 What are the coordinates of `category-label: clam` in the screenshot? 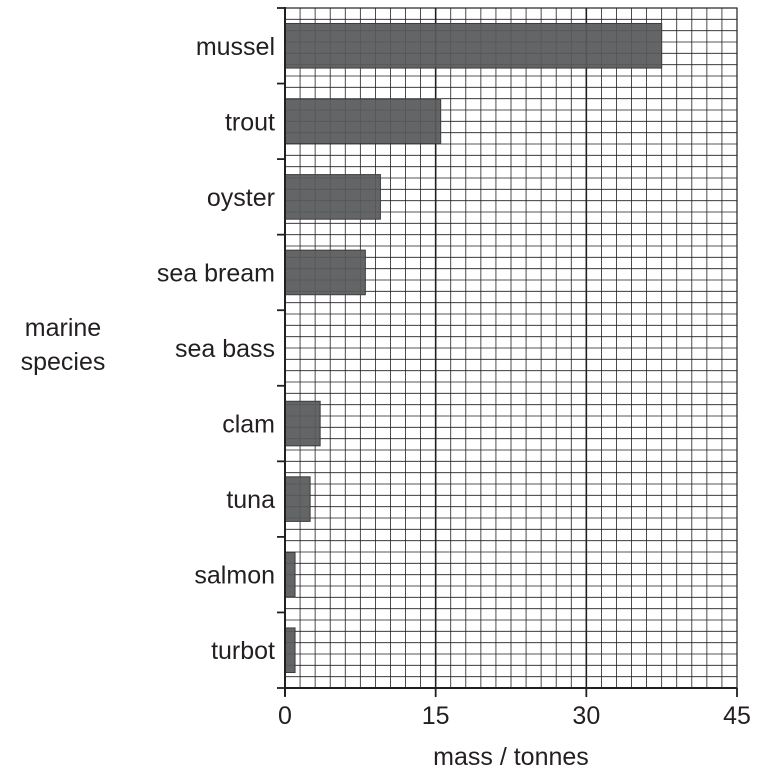 It's located at (248, 425).